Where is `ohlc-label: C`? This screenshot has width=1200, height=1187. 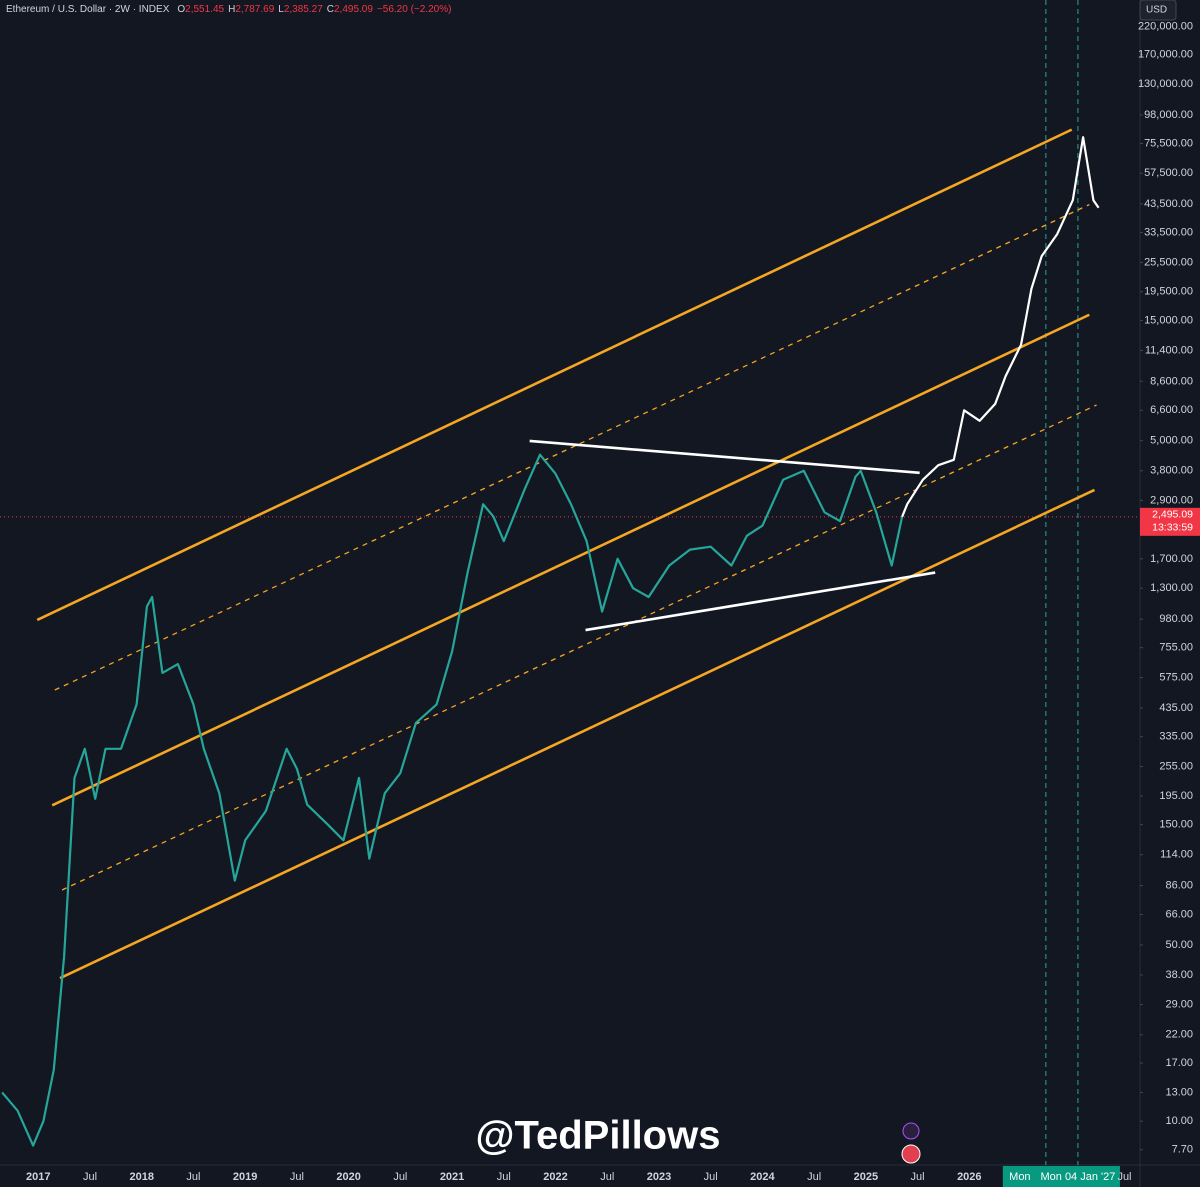 ohlc-label: C is located at coordinates (330, 9).